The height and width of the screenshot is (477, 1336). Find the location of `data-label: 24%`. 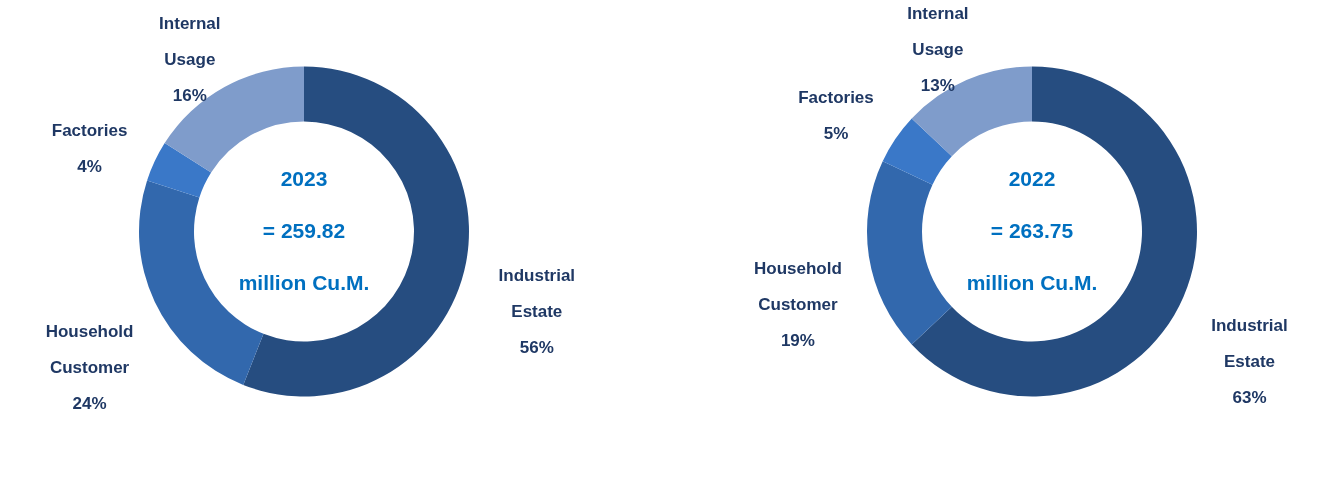

data-label: 24% is located at coordinates (89, 404).